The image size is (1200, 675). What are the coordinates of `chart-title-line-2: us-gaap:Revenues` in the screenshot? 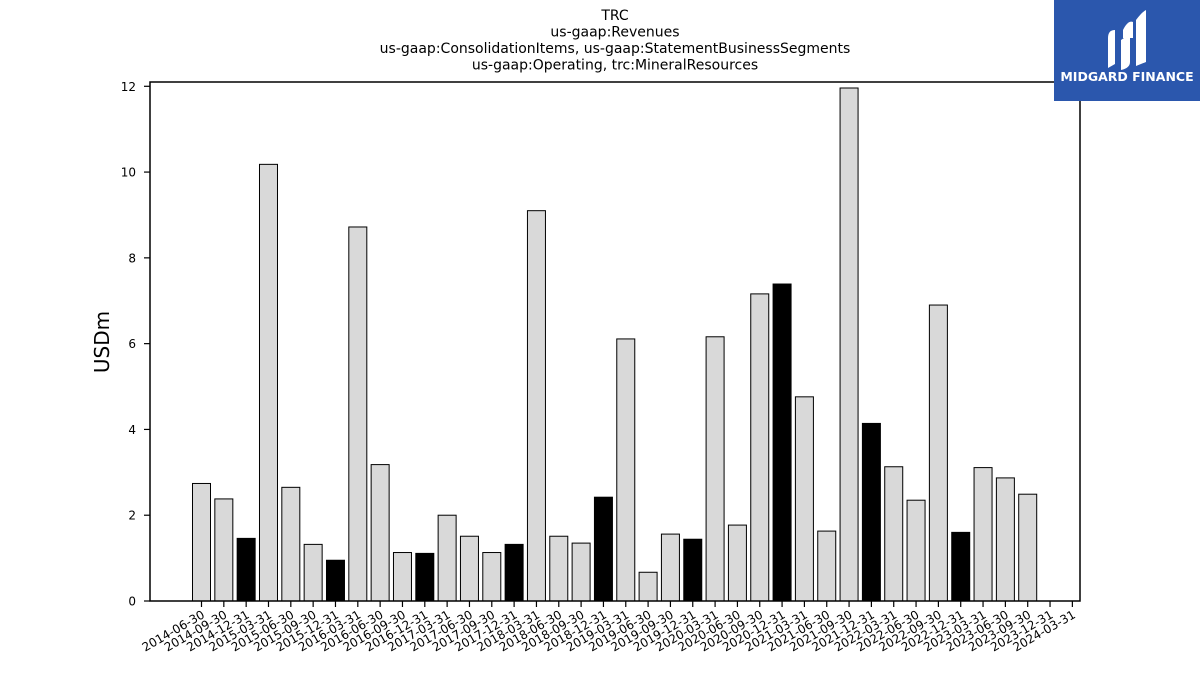 It's located at (614, 33).